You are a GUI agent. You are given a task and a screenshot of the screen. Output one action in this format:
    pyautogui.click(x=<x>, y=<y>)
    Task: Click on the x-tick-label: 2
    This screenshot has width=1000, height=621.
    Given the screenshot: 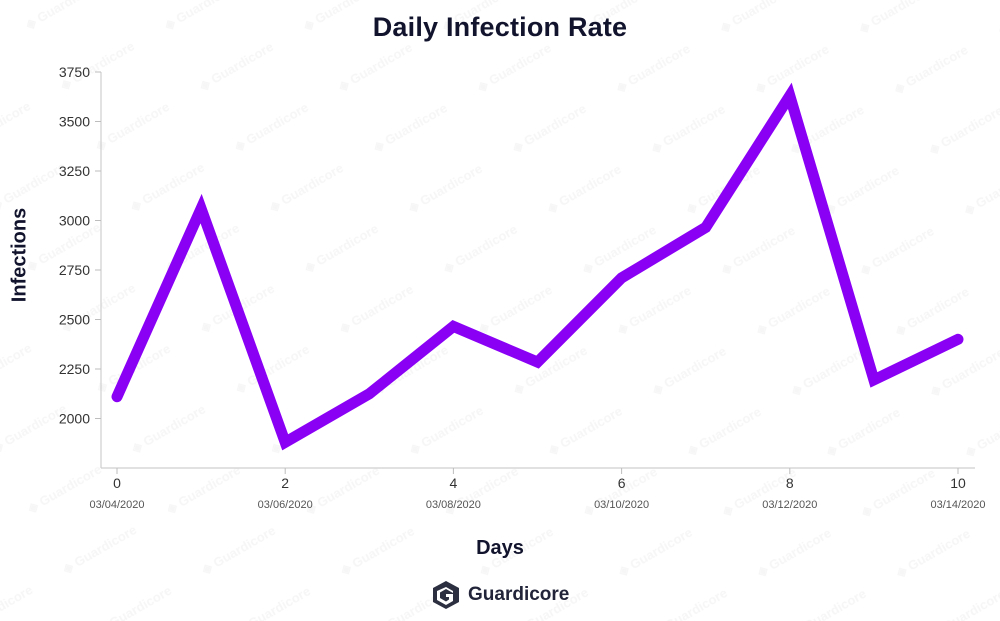 What is the action you would take?
    pyautogui.click(x=285, y=483)
    